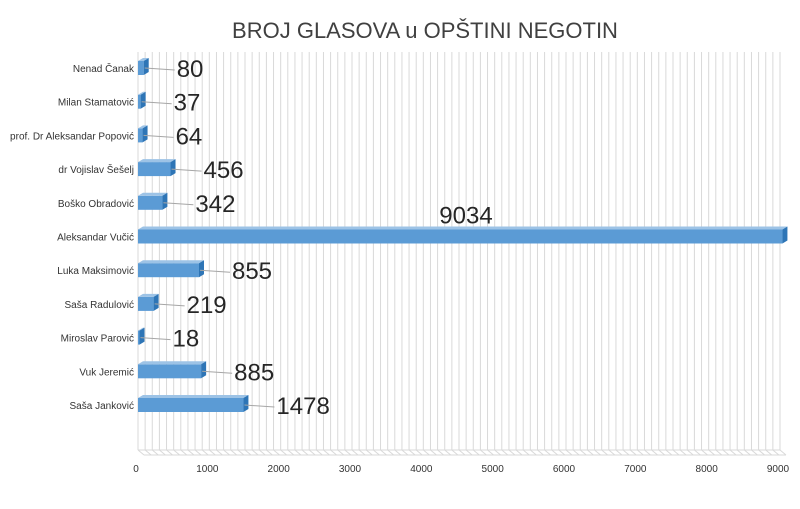 The width and height of the screenshot is (800, 509). Describe the element at coordinates (461, 469) in the screenshot. I see `x-axis-ticks: 0 1000 2000 3000 4000 5000 6000 7000 8000 9000` at that location.